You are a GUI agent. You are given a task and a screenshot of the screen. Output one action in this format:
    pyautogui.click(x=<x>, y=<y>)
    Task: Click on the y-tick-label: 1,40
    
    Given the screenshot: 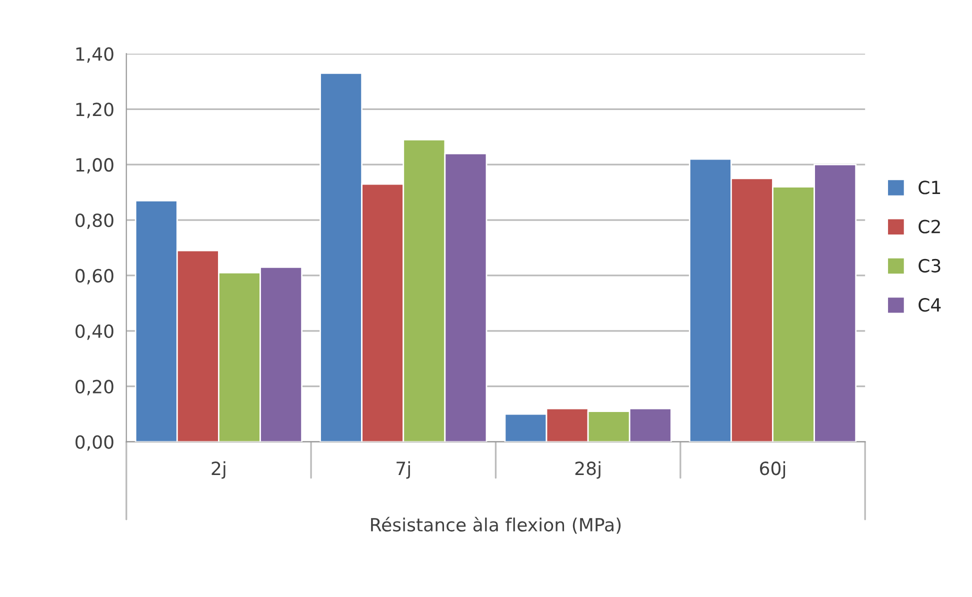 What is the action you would take?
    pyautogui.click(x=95, y=55)
    